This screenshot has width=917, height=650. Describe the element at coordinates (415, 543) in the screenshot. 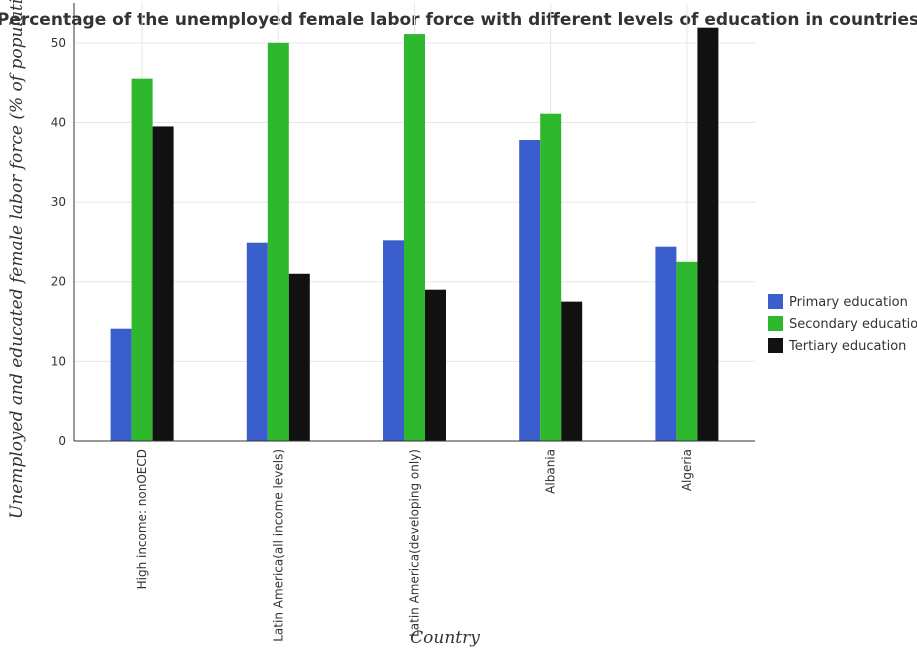

I see `x-tick-label: Latin America(developing only)` at that location.